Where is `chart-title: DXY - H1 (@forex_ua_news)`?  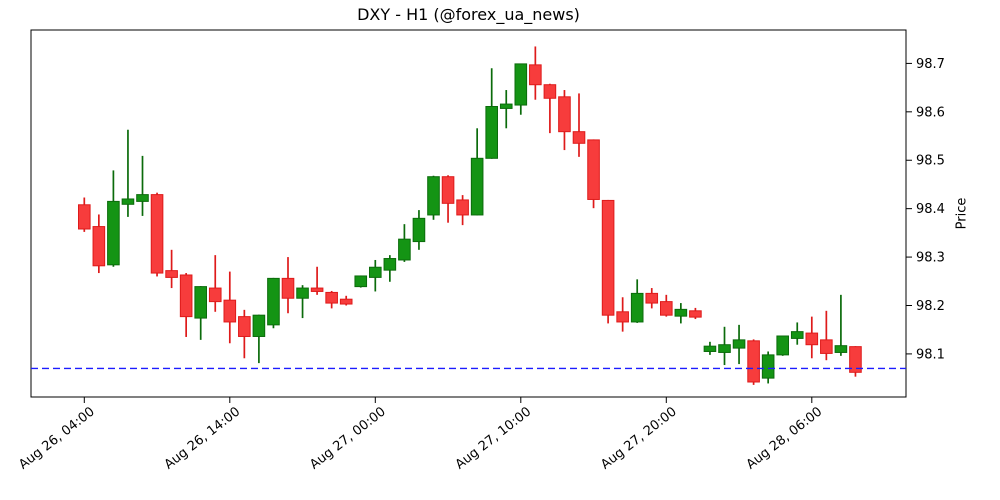 chart-title: DXY - H1 (@forex_ua_news) is located at coordinates (468, 14).